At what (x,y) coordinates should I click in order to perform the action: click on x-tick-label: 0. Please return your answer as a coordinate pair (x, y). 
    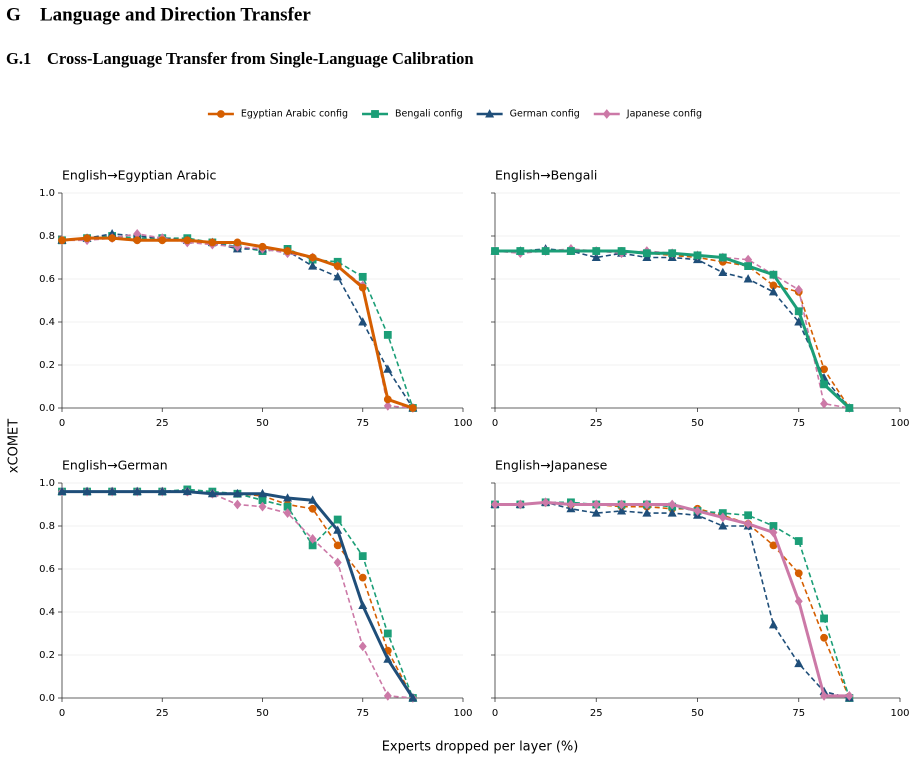
    Looking at the image, I should click on (495, 713).